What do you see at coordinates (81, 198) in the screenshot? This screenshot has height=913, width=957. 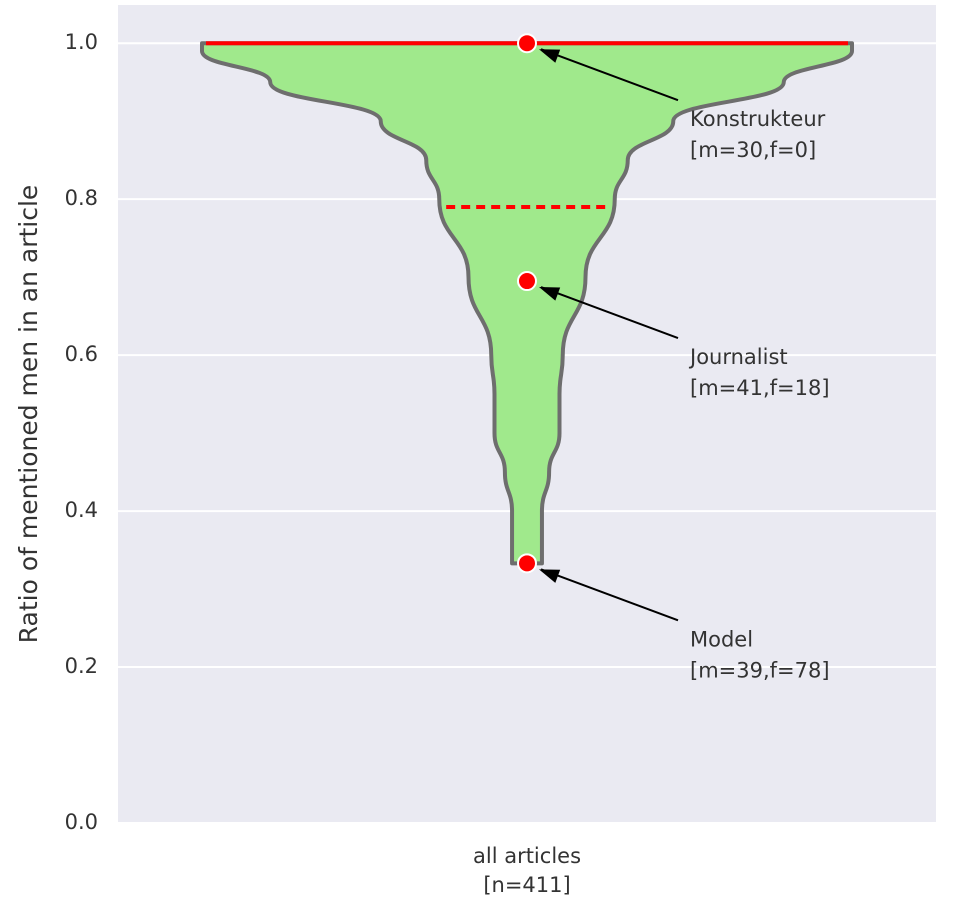 I see `y-tick-label: 0.8` at bounding box center [81, 198].